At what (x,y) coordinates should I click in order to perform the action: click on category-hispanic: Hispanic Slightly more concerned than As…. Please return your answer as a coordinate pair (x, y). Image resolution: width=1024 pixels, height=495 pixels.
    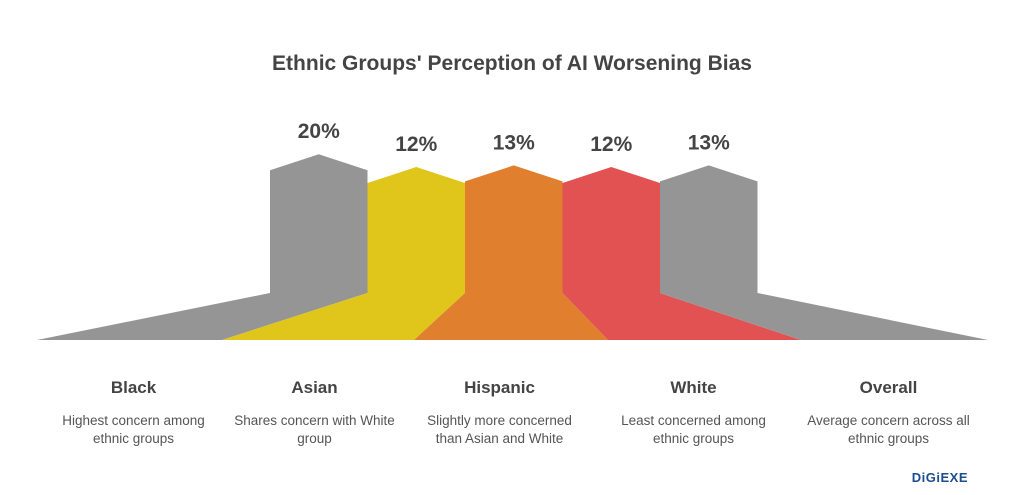
    Looking at the image, I should click on (499, 413).